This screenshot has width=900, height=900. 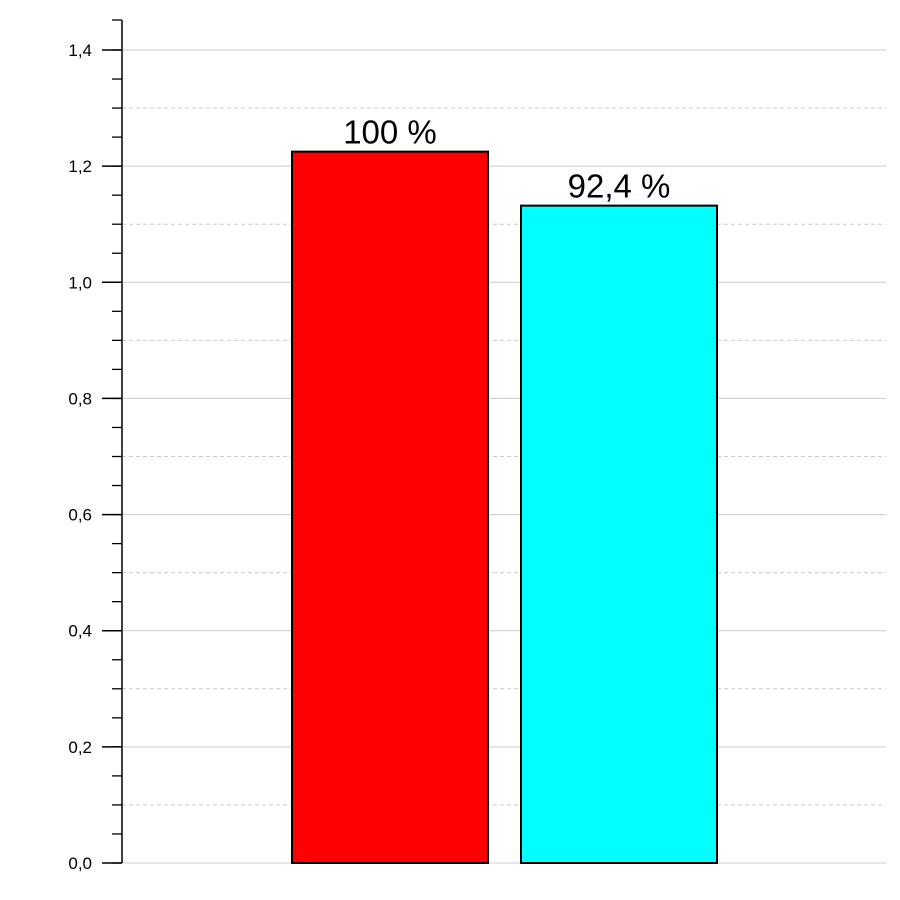 I want to click on y-tick-label: 1,4, so click(x=80, y=50).